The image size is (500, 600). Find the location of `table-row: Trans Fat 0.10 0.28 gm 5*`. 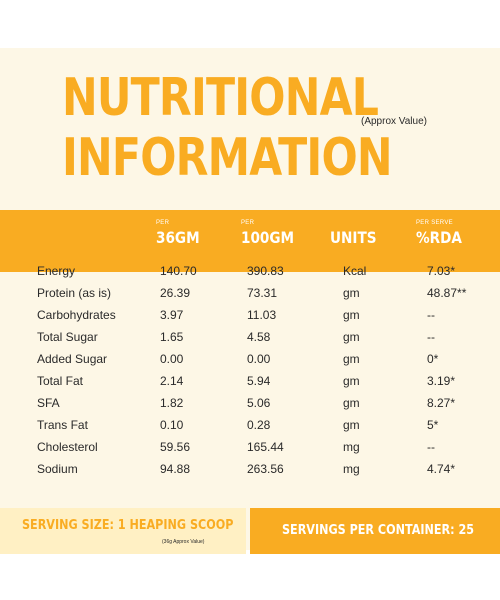

table-row: Trans Fat 0.10 0.28 gm 5* is located at coordinates (250, 429).